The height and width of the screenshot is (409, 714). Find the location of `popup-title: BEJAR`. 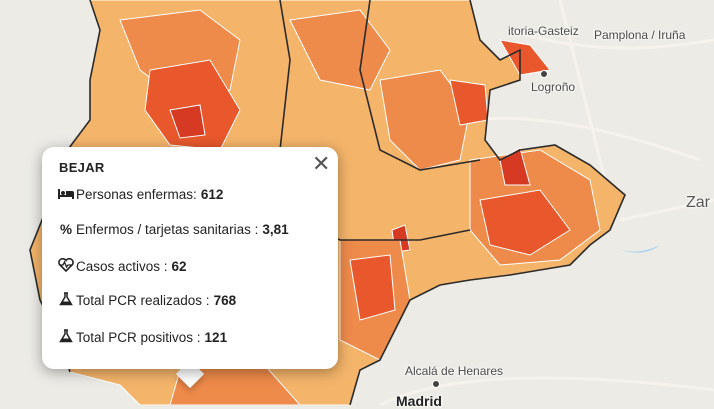

popup-title: BEJAR is located at coordinates (82, 167).